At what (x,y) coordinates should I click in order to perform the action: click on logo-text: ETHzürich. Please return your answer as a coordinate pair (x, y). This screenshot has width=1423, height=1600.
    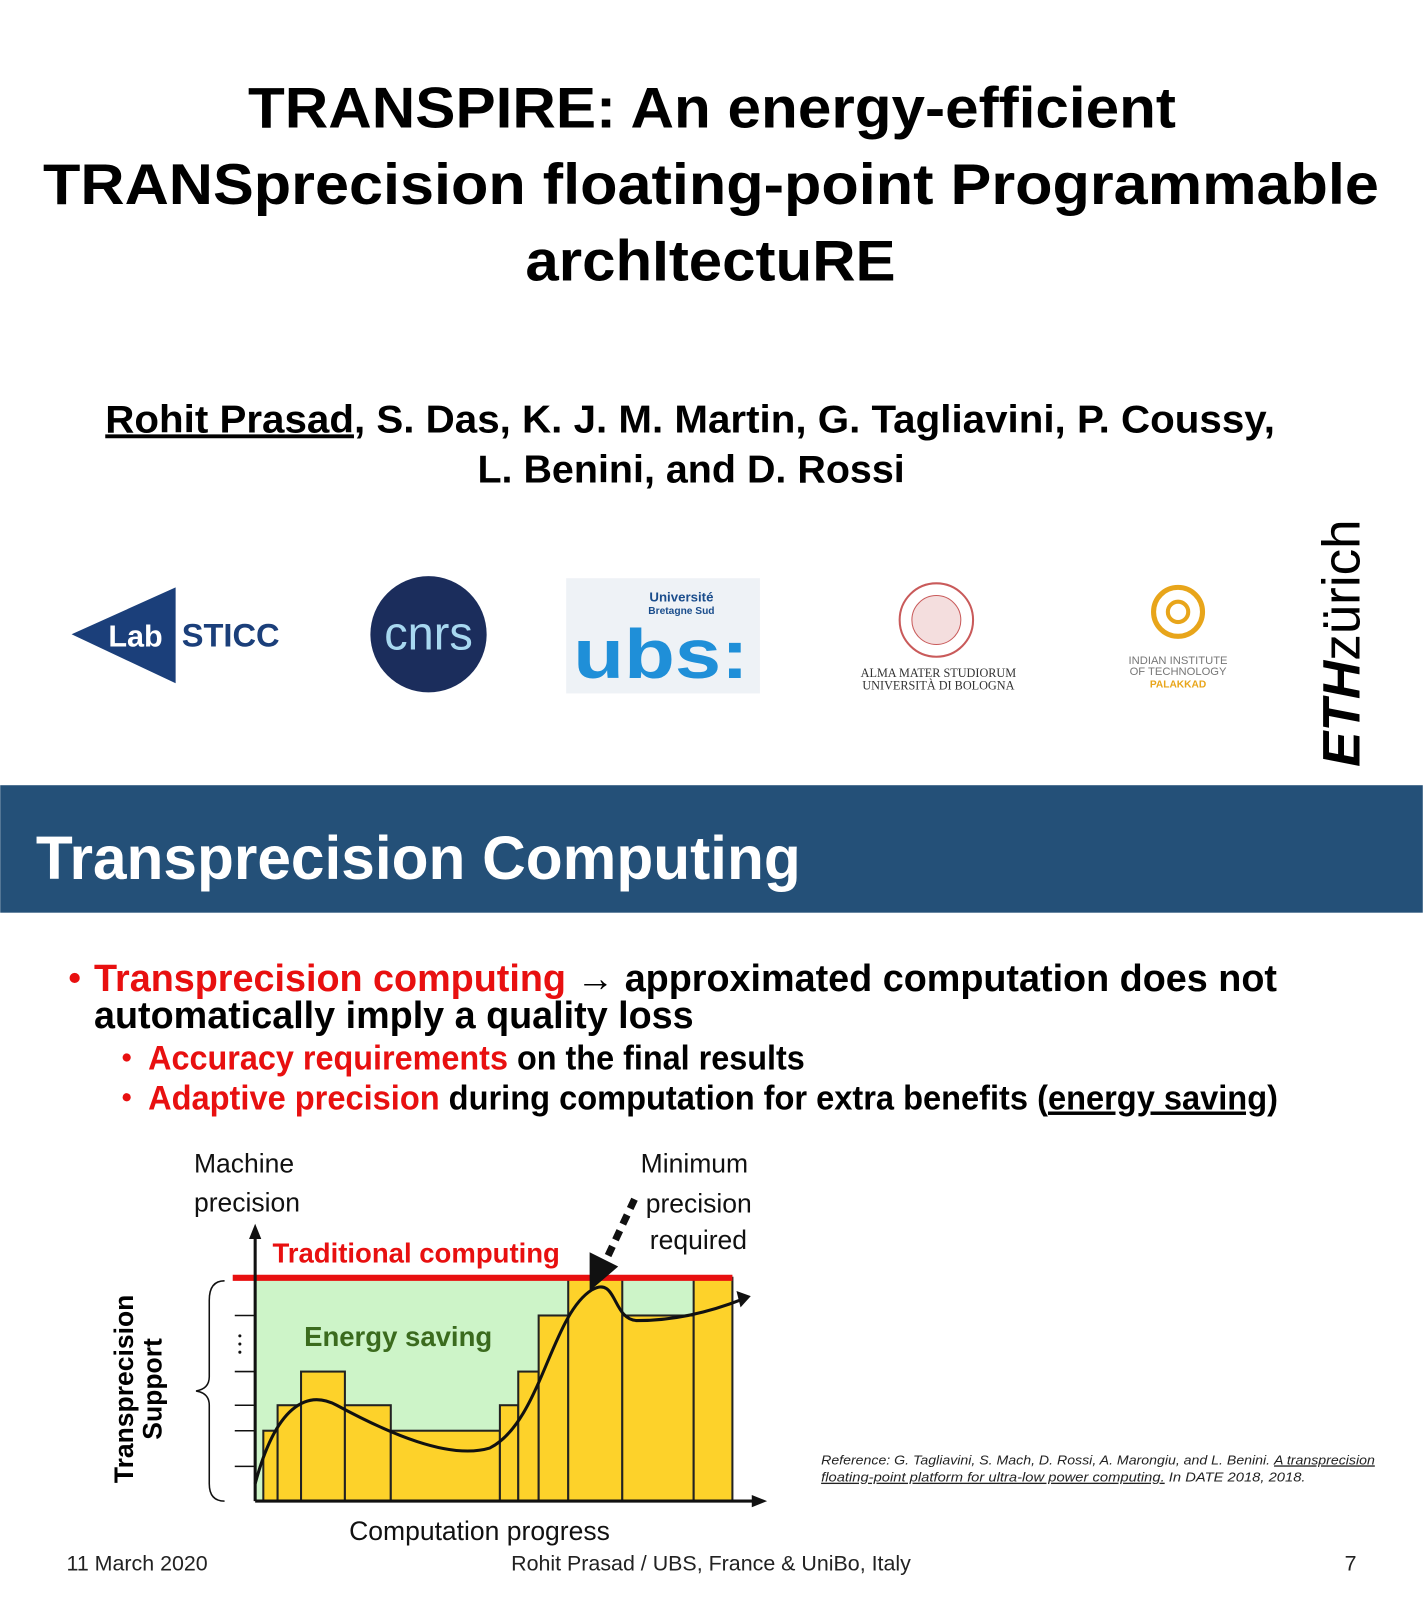
    Looking at the image, I should click on (1342, 642).